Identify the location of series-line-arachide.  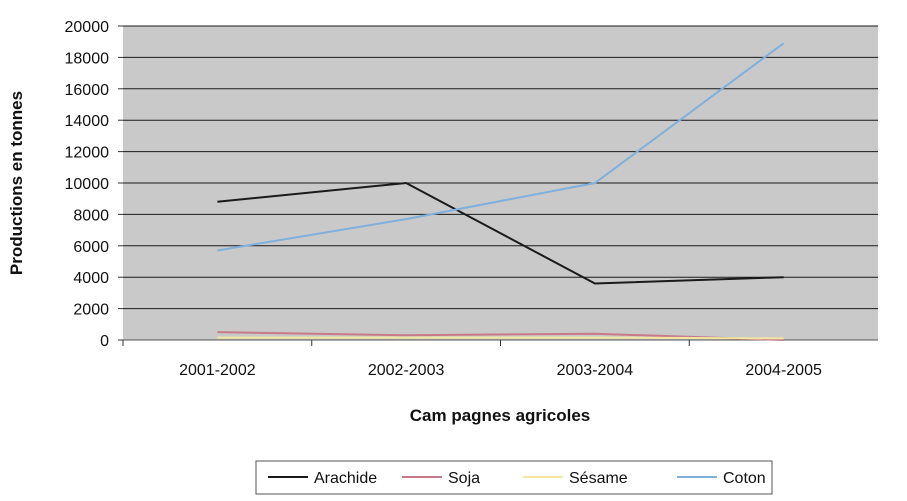
(500, 233).